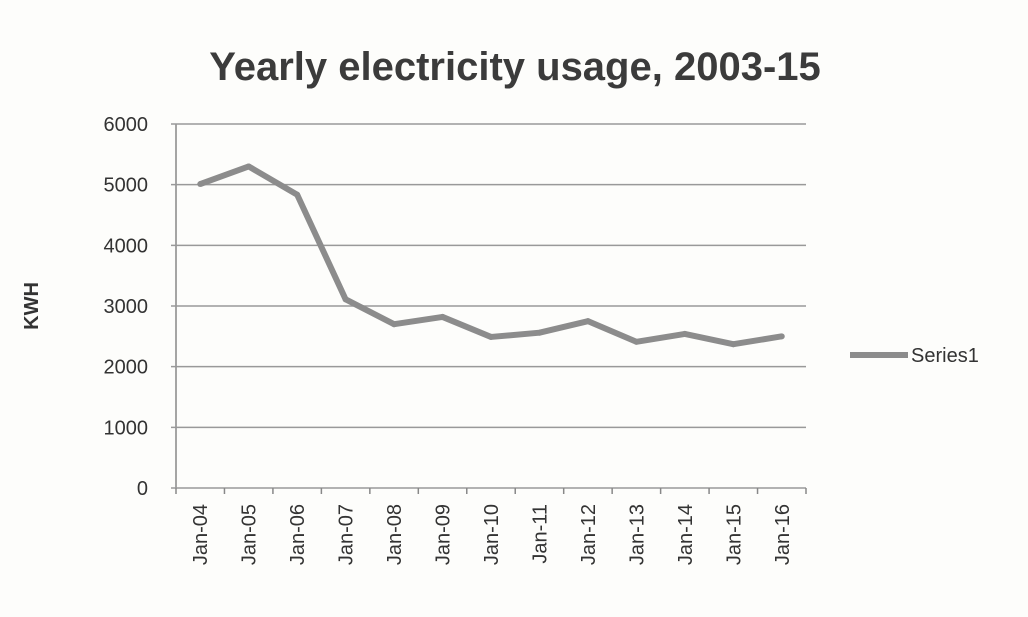  What do you see at coordinates (395, 534) in the screenshot?
I see `x-tick-label: Jan-08` at bounding box center [395, 534].